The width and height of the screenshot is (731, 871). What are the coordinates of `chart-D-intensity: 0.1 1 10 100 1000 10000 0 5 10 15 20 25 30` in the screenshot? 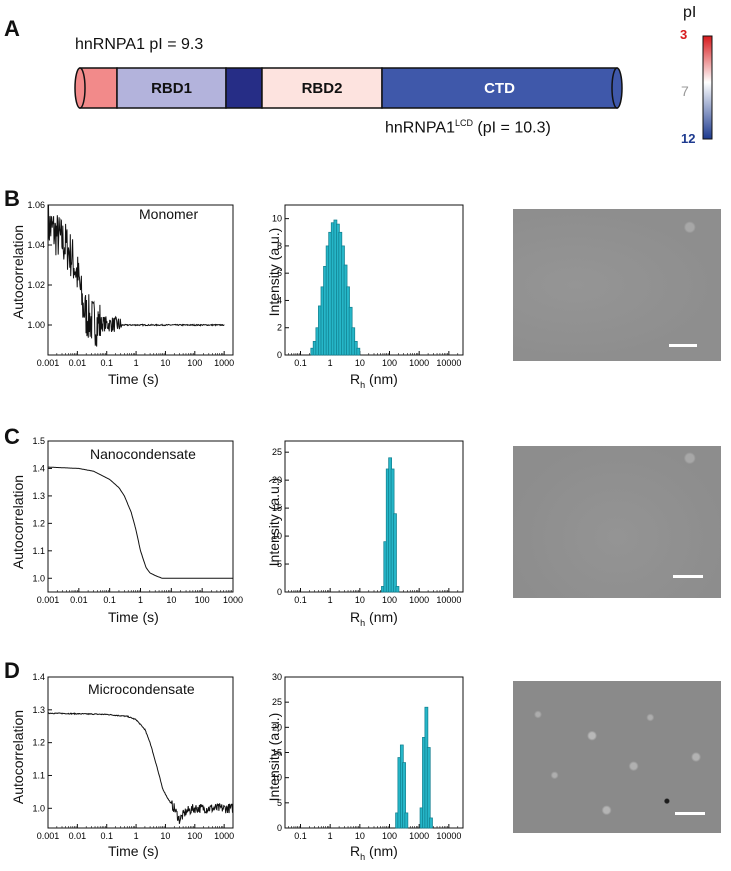 It's located at (368, 756).